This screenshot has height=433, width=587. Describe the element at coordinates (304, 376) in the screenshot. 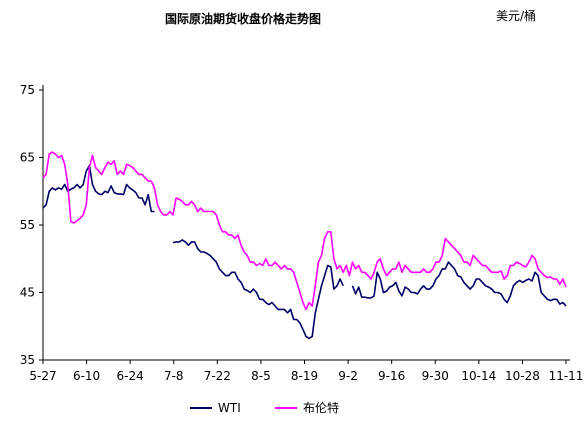

I see `x-tick-label: 8-19` at that location.